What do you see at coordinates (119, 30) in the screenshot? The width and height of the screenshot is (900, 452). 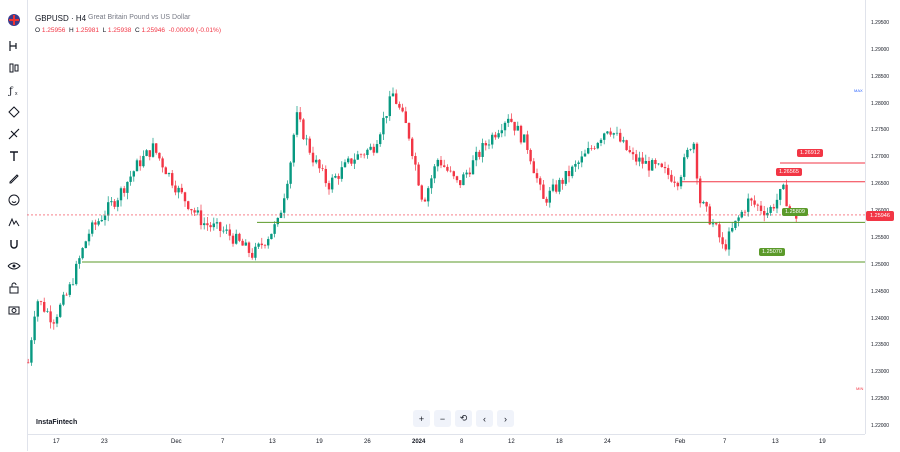 I see `ohlc-low: 1.25938` at bounding box center [119, 30].